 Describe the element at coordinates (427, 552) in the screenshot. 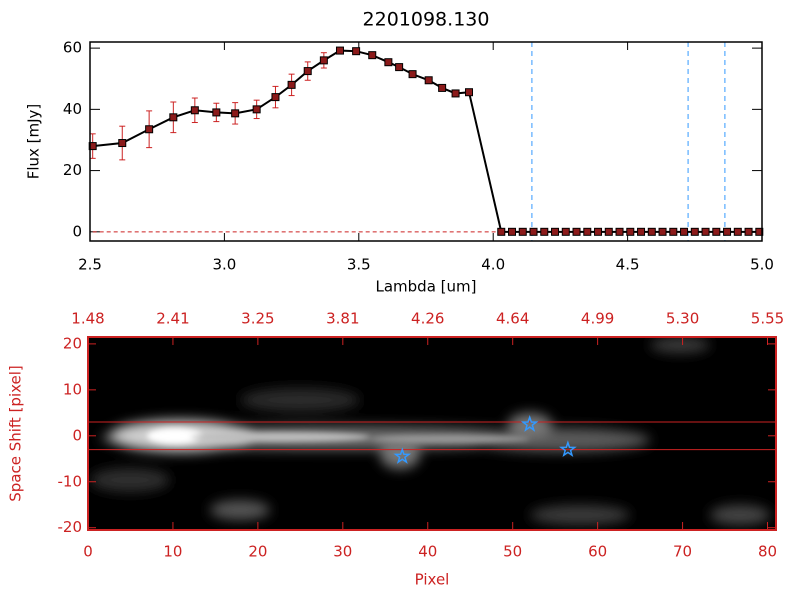

I see `x-tick-label: 40` at that location.